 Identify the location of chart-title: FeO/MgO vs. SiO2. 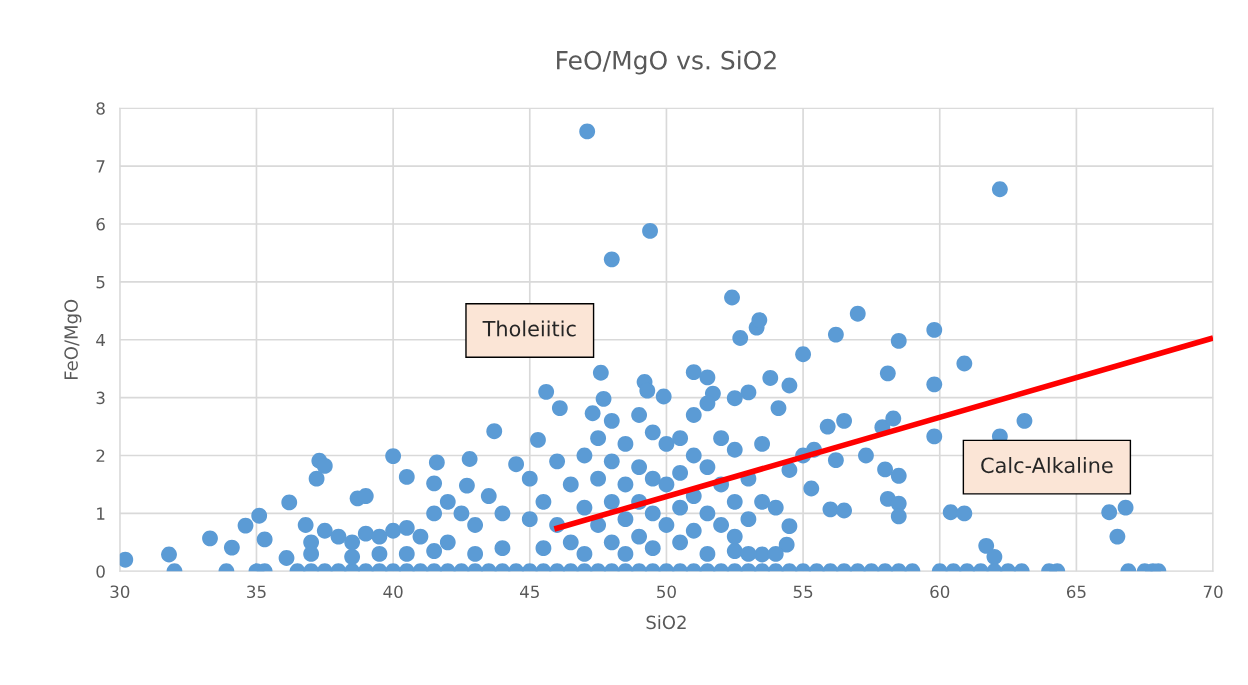
(666, 62).